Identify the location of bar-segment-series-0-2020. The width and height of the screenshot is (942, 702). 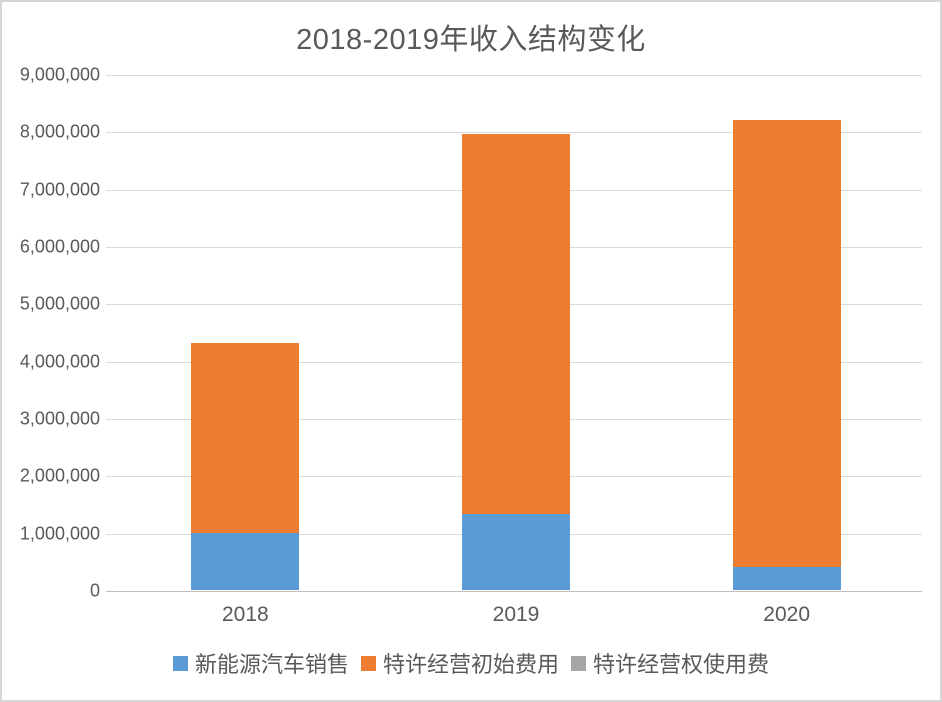
(786, 578).